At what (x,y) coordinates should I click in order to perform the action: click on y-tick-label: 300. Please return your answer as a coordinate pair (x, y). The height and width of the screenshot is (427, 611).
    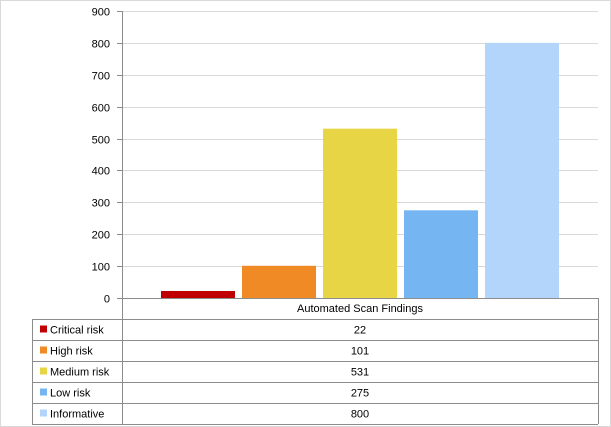
    Looking at the image, I should click on (101, 204).